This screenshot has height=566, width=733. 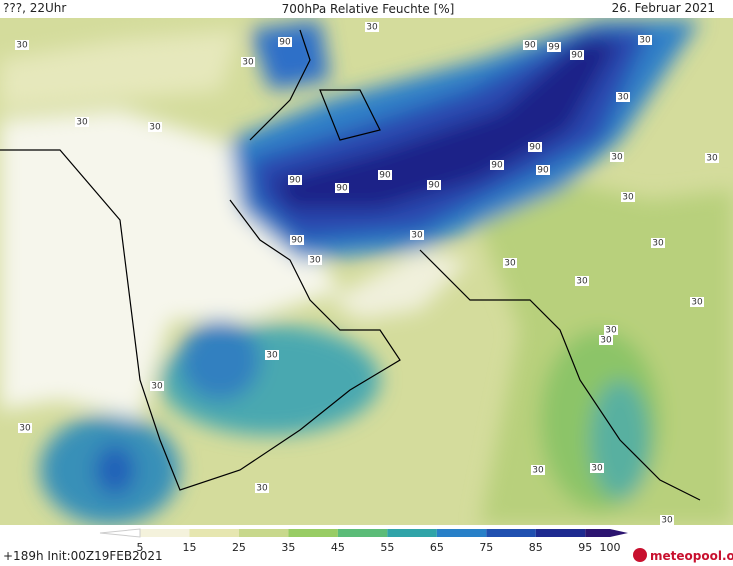 I want to click on colorbar-tick-label: 25, so click(x=239, y=547).